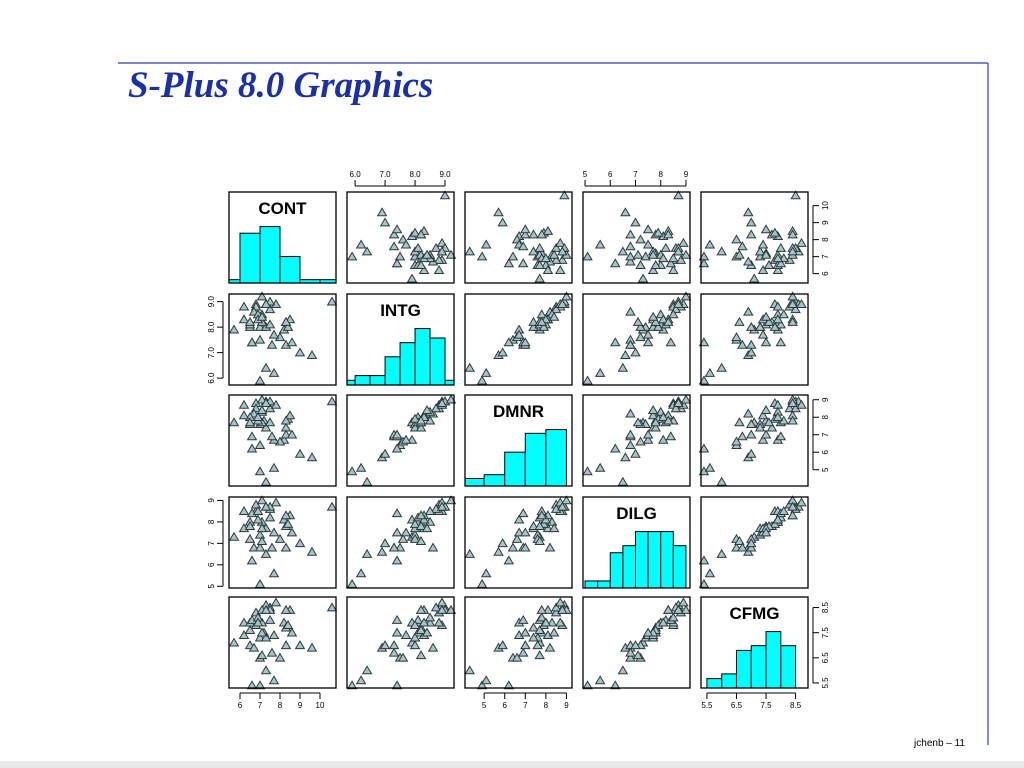  What do you see at coordinates (211, 586) in the screenshot?
I see `y-tick-label: 5` at bounding box center [211, 586].